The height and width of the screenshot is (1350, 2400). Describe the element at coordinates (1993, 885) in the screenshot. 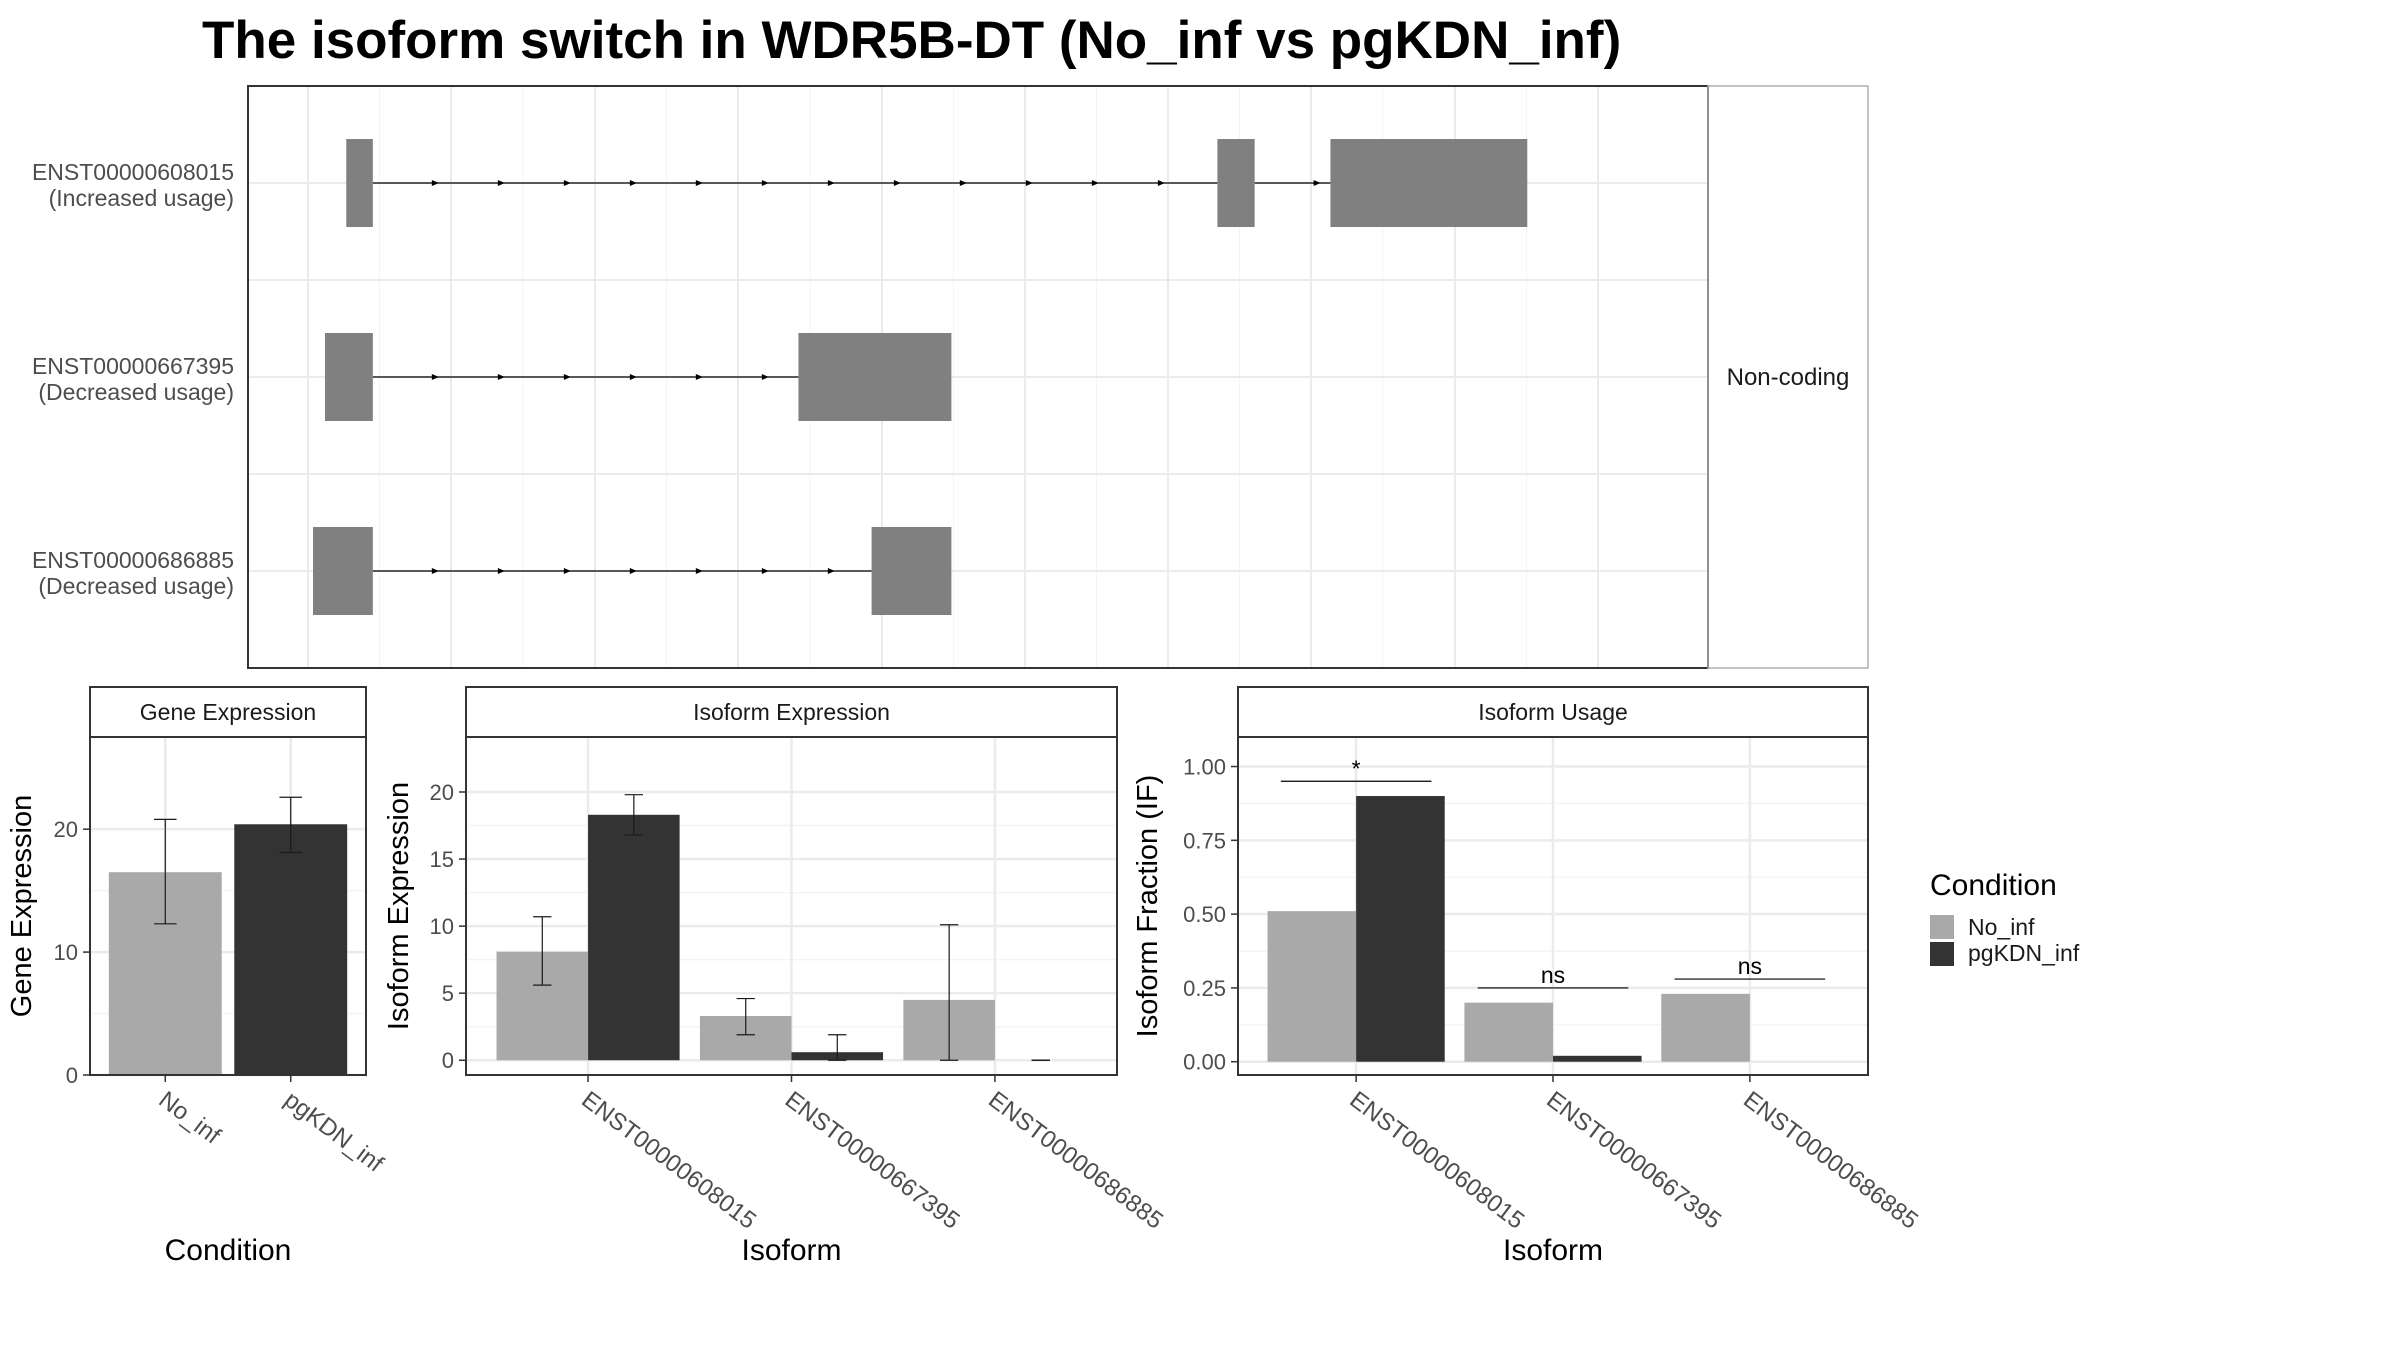

I see `legend-title: Condition` at that location.